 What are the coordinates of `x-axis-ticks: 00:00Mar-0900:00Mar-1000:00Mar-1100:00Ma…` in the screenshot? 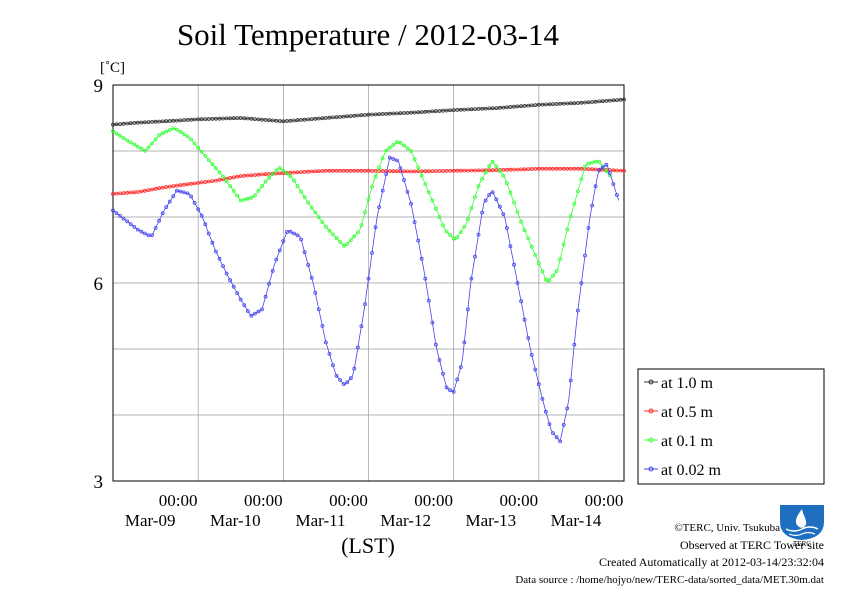 It's located at (374, 510).